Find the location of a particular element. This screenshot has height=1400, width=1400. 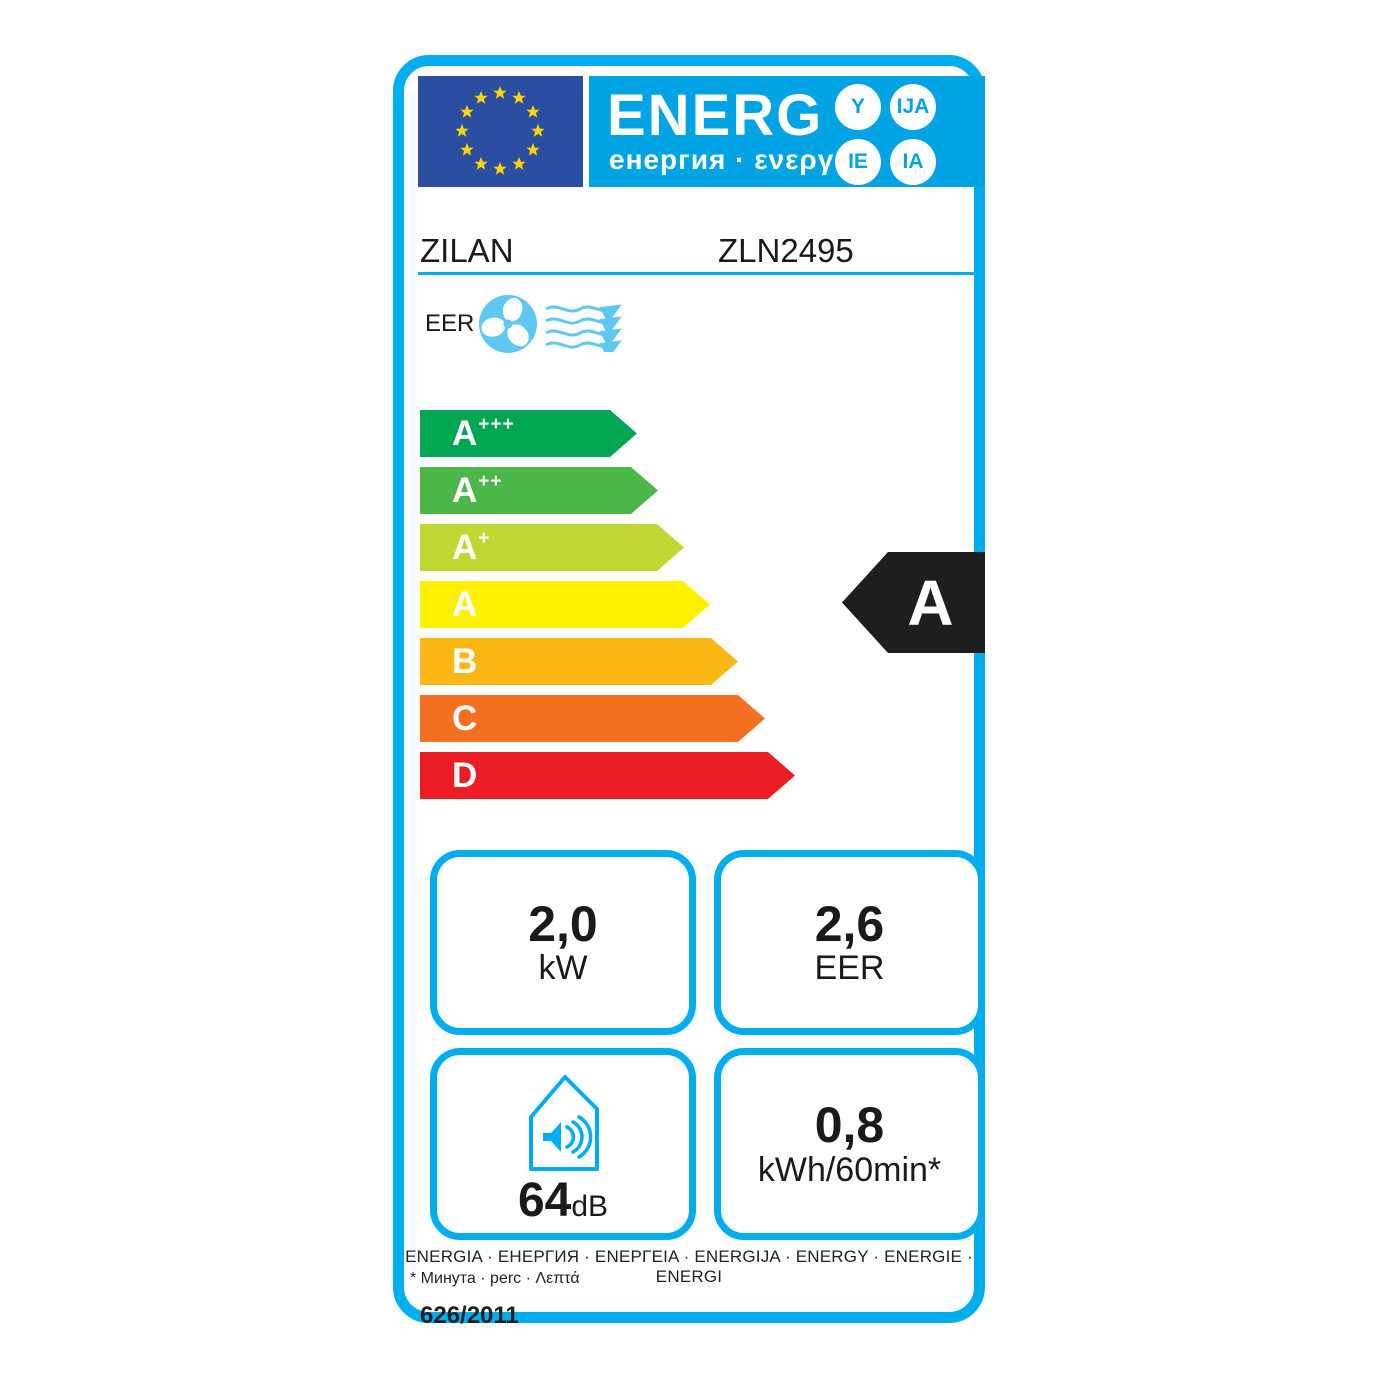

rating-arrow: A is located at coordinates (913, 602).